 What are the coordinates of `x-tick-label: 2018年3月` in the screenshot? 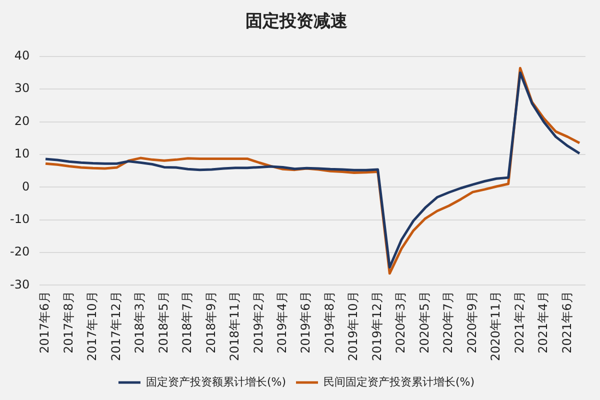 It's located at (139, 322).